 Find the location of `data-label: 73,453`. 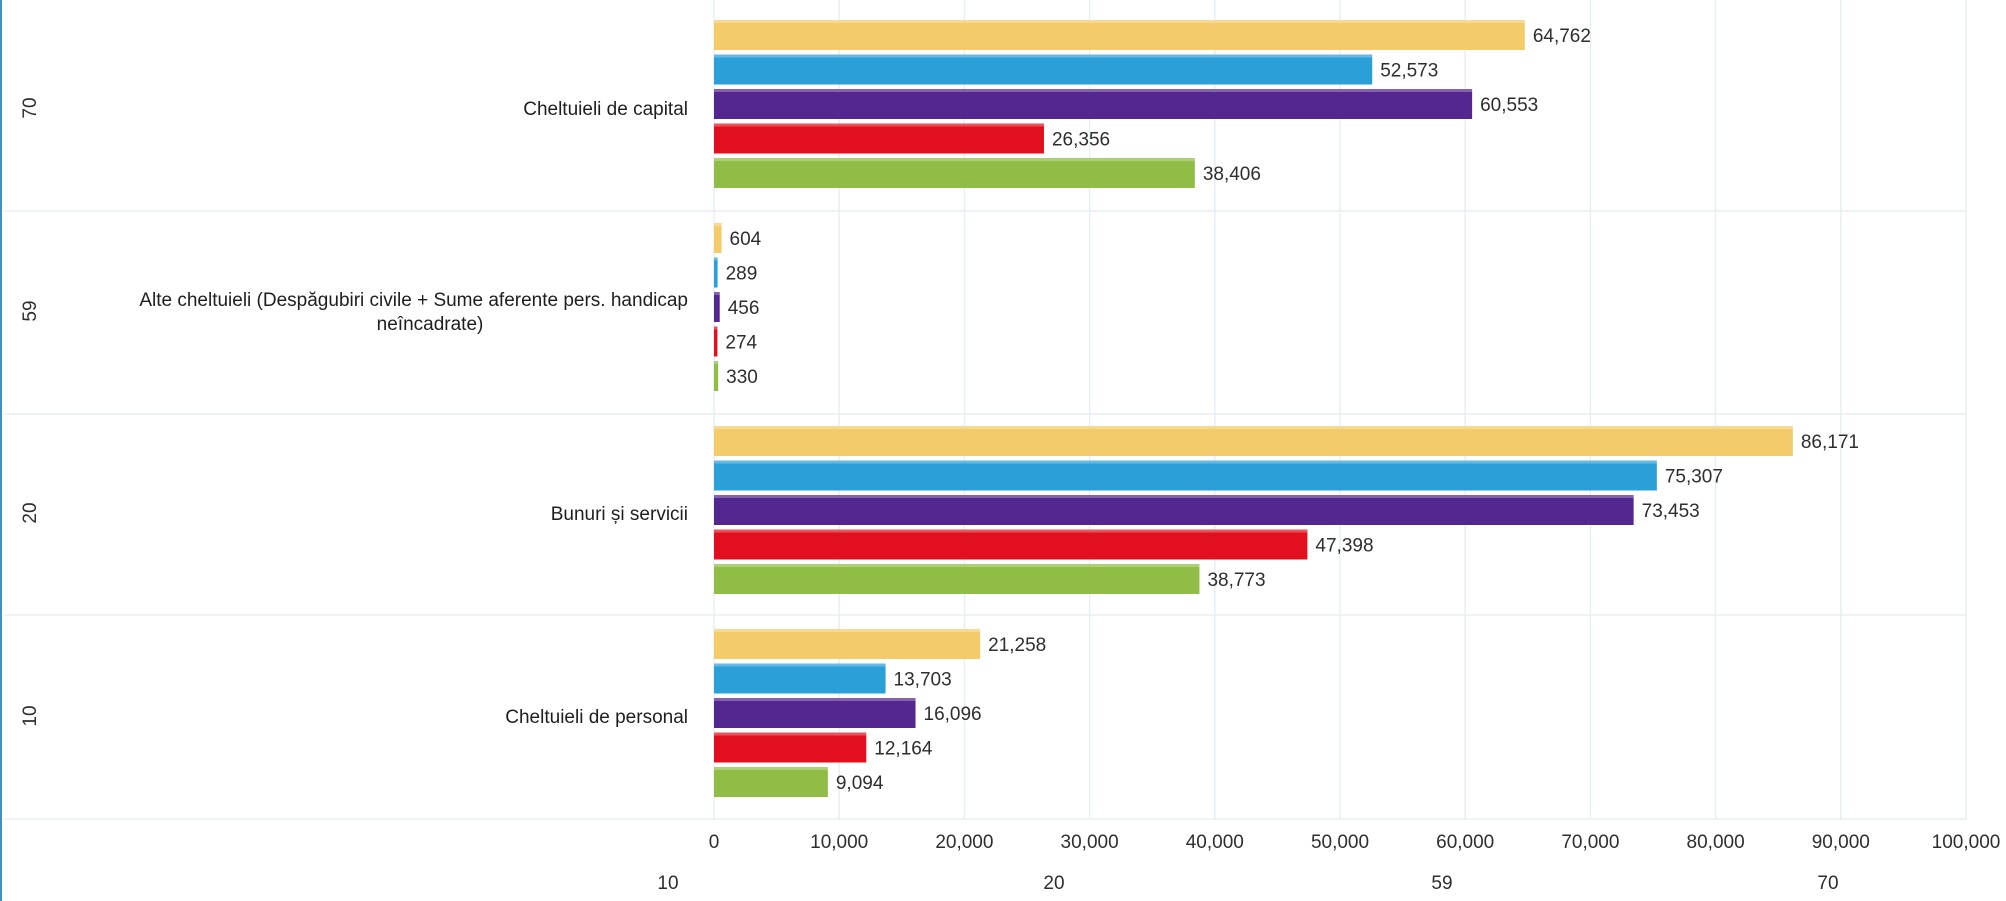

data-label: 73,453 is located at coordinates (1671, 511).